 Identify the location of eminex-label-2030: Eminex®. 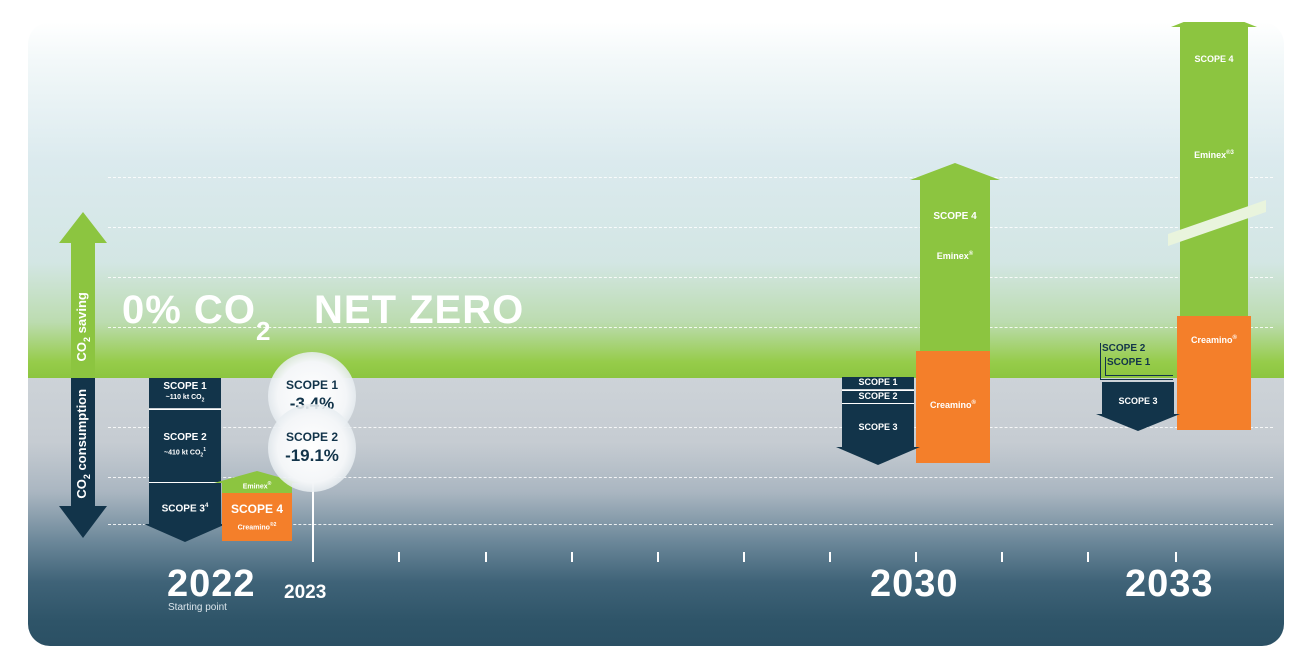
(955, 256).